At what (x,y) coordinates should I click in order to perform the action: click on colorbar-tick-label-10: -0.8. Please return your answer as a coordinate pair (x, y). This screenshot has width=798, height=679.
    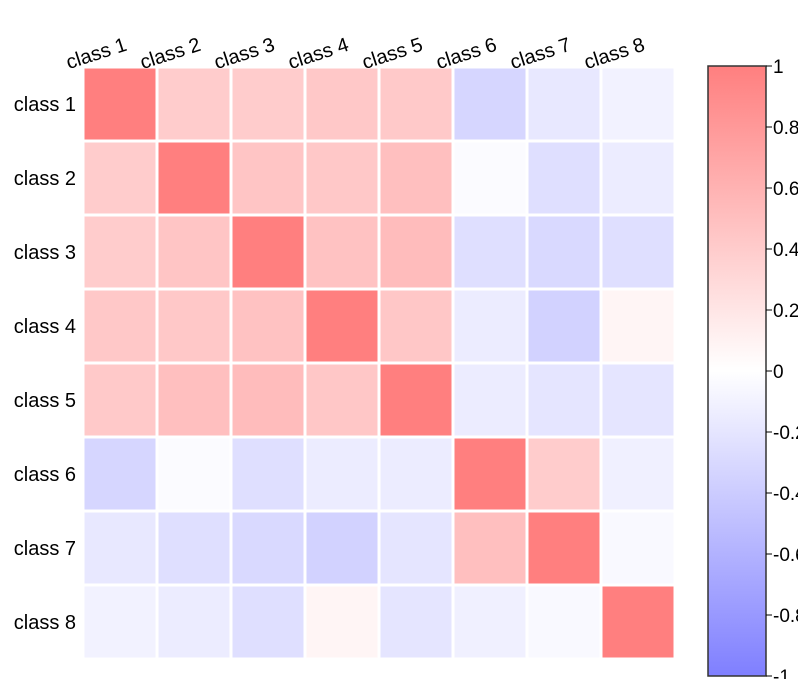
    Looking at the image, I should click on (785, 616).